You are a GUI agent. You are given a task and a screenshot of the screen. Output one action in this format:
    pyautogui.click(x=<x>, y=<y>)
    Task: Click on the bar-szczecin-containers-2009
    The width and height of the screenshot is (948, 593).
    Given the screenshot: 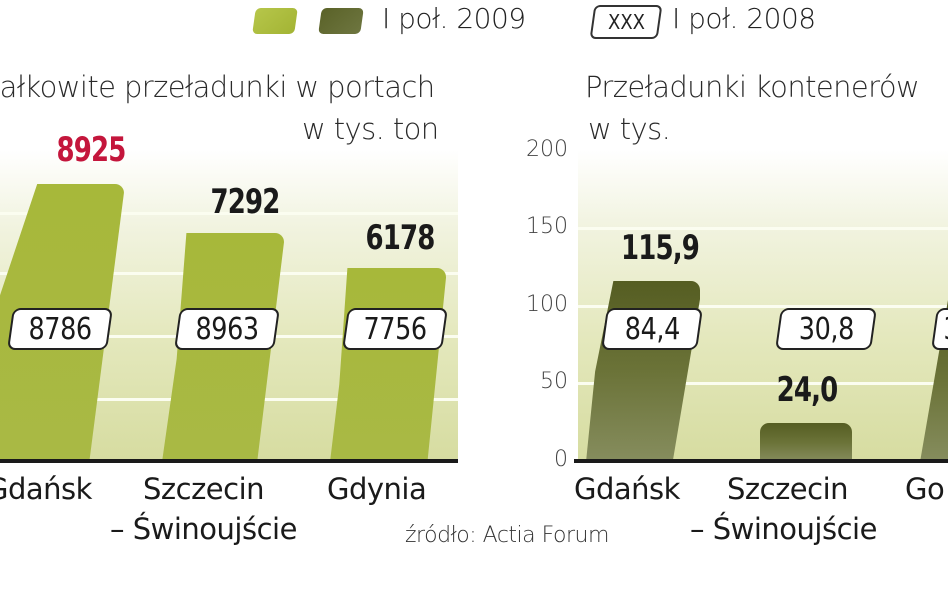 What is the action you would take?
    pyautogui.click(x=806, y=442)
    